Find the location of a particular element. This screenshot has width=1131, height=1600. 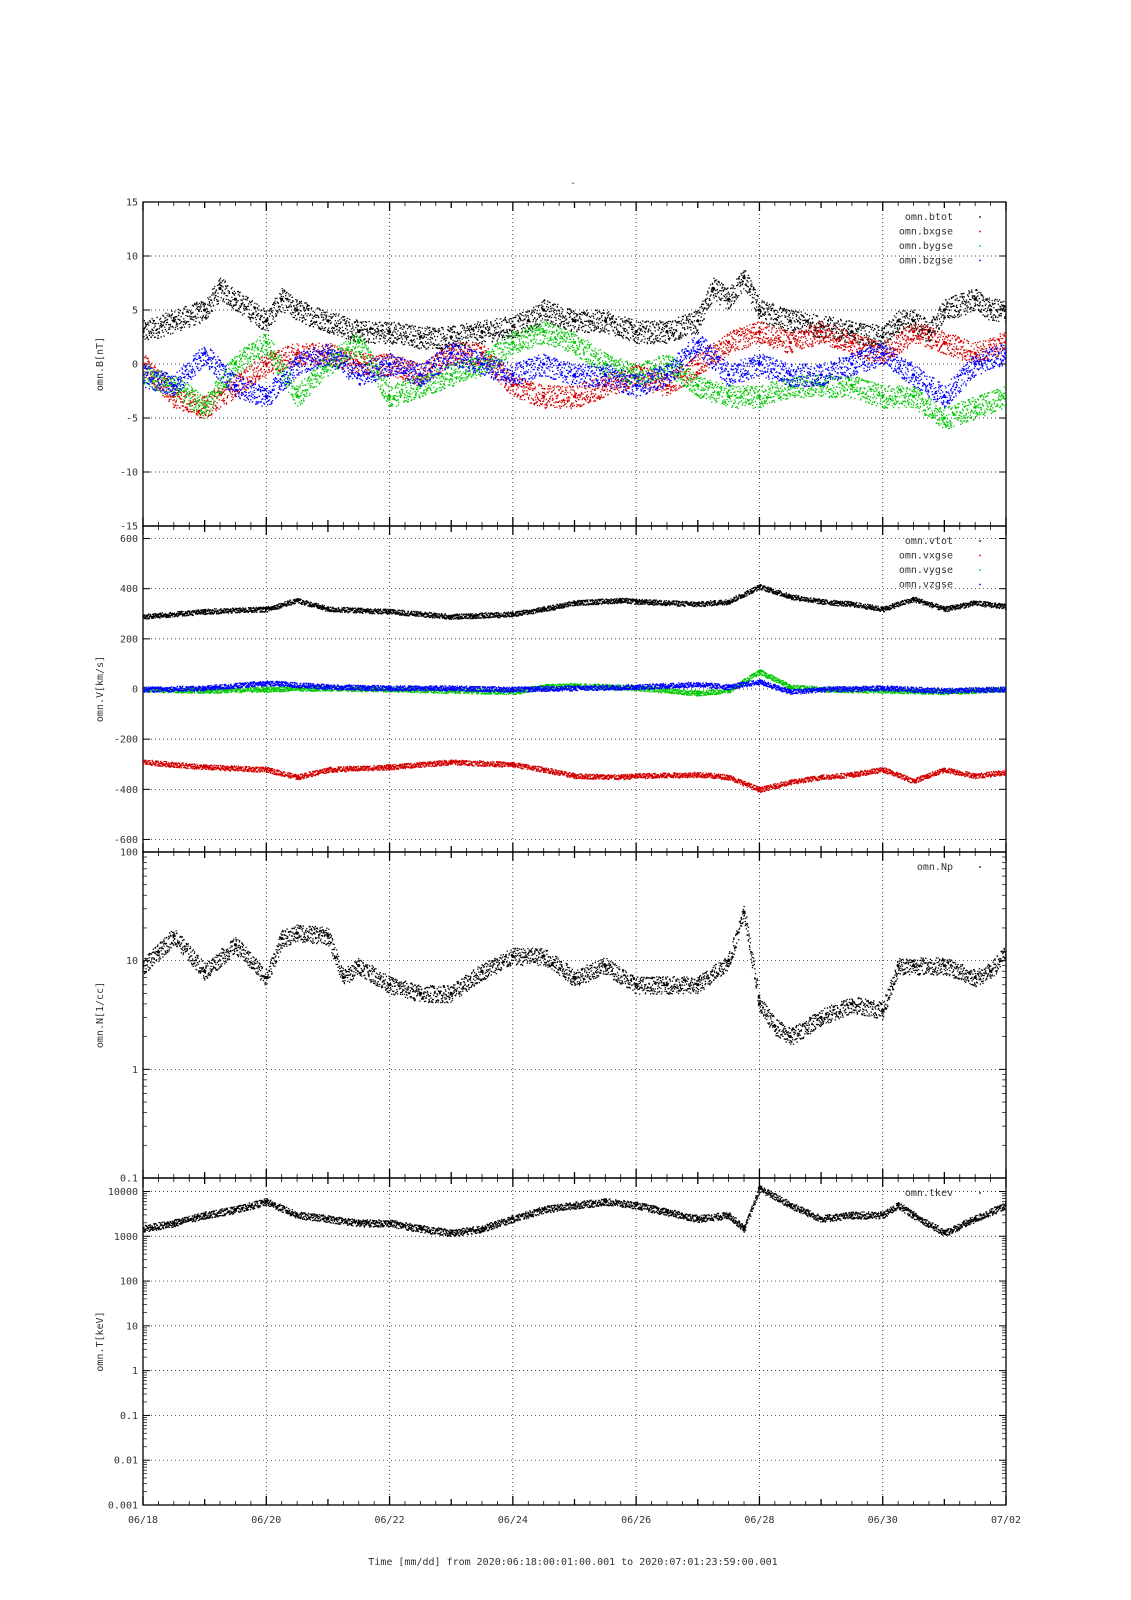

y-axis-label: omn.N[1/cc] is located at coordinates (100, 1015).